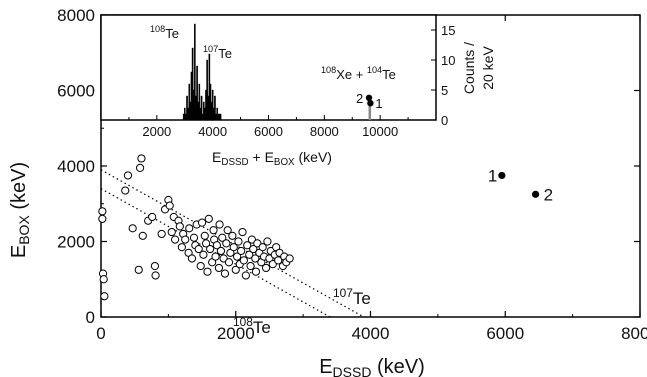 The height and width of the screenshot is (377, 647). What do you see at coordinates (371, 333) in the screenshot?
I see `main-x-tick-label: 4000` at bounding box center [371, 333].